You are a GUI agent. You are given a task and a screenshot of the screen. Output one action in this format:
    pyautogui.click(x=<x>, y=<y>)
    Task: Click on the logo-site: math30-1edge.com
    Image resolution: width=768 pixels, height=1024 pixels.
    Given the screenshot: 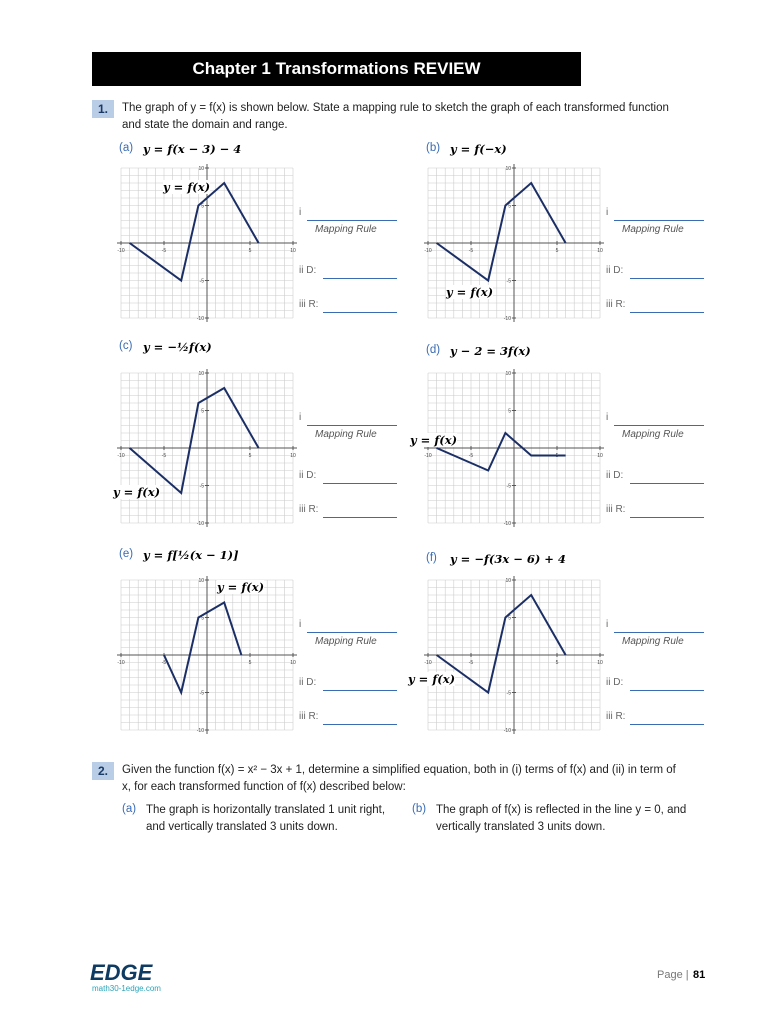 What is the action you would take?
    pyautogui.click(x=126, y=988)
    